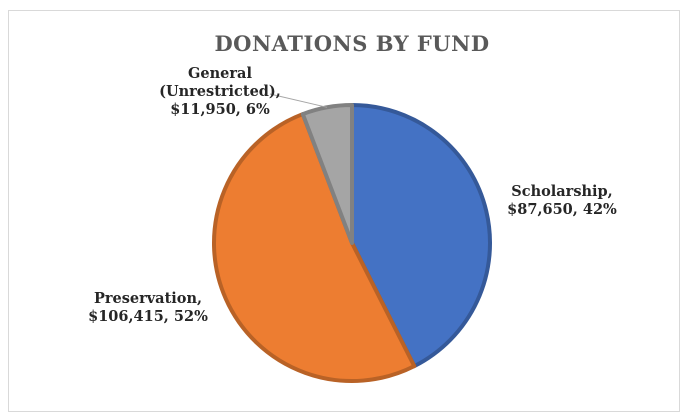 The image size is (690, 419). I want to click on data-label-scholarship: Scholarship, $87,650, 42%, so click(562, 200).